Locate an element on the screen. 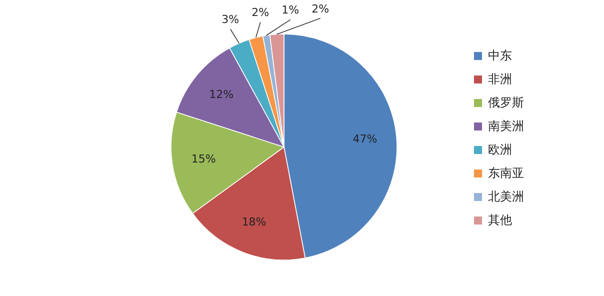  legend-label: 其他 is located at coordinates (500, 219).